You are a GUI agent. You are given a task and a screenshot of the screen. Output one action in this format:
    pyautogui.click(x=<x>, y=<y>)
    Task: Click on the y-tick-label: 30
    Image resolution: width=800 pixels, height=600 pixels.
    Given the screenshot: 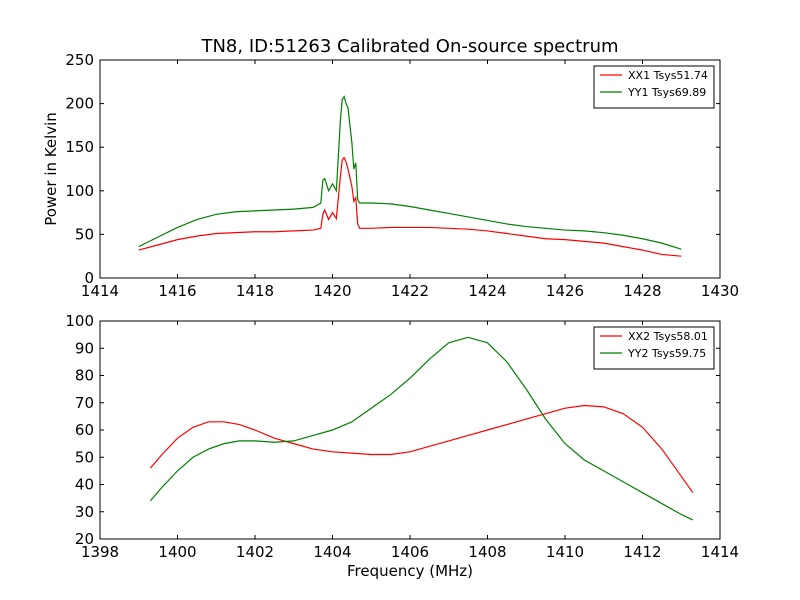 What is the action you would take?
    pyautogui.click(x=84, y=512)
    